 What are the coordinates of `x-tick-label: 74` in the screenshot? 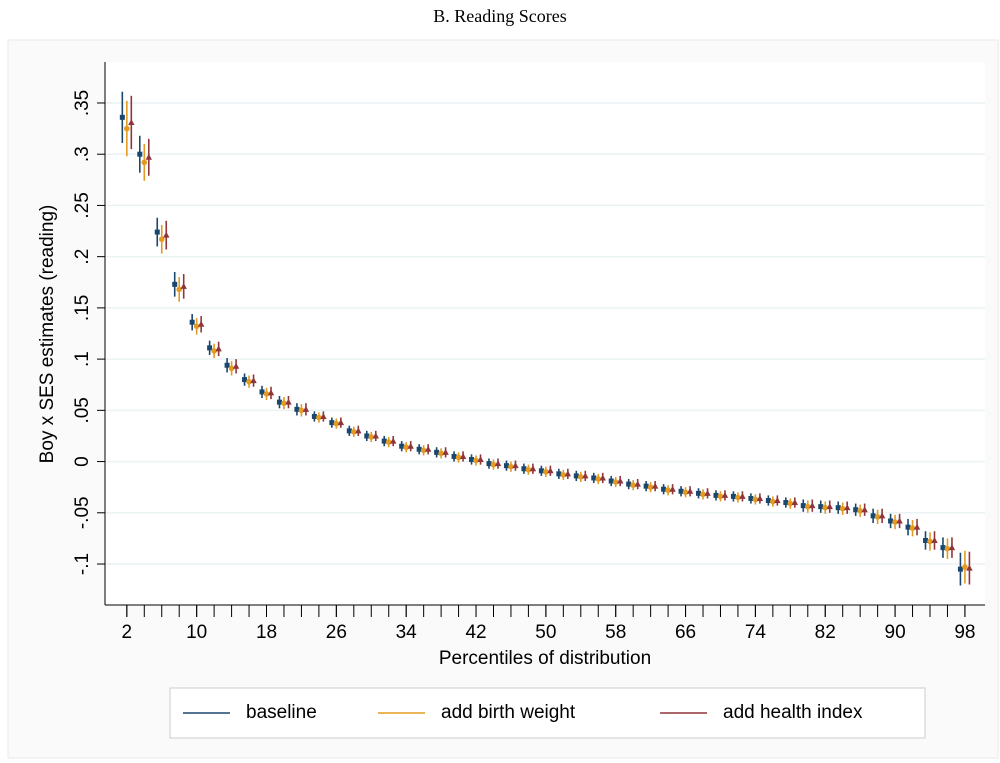 It's located at (756, 632).